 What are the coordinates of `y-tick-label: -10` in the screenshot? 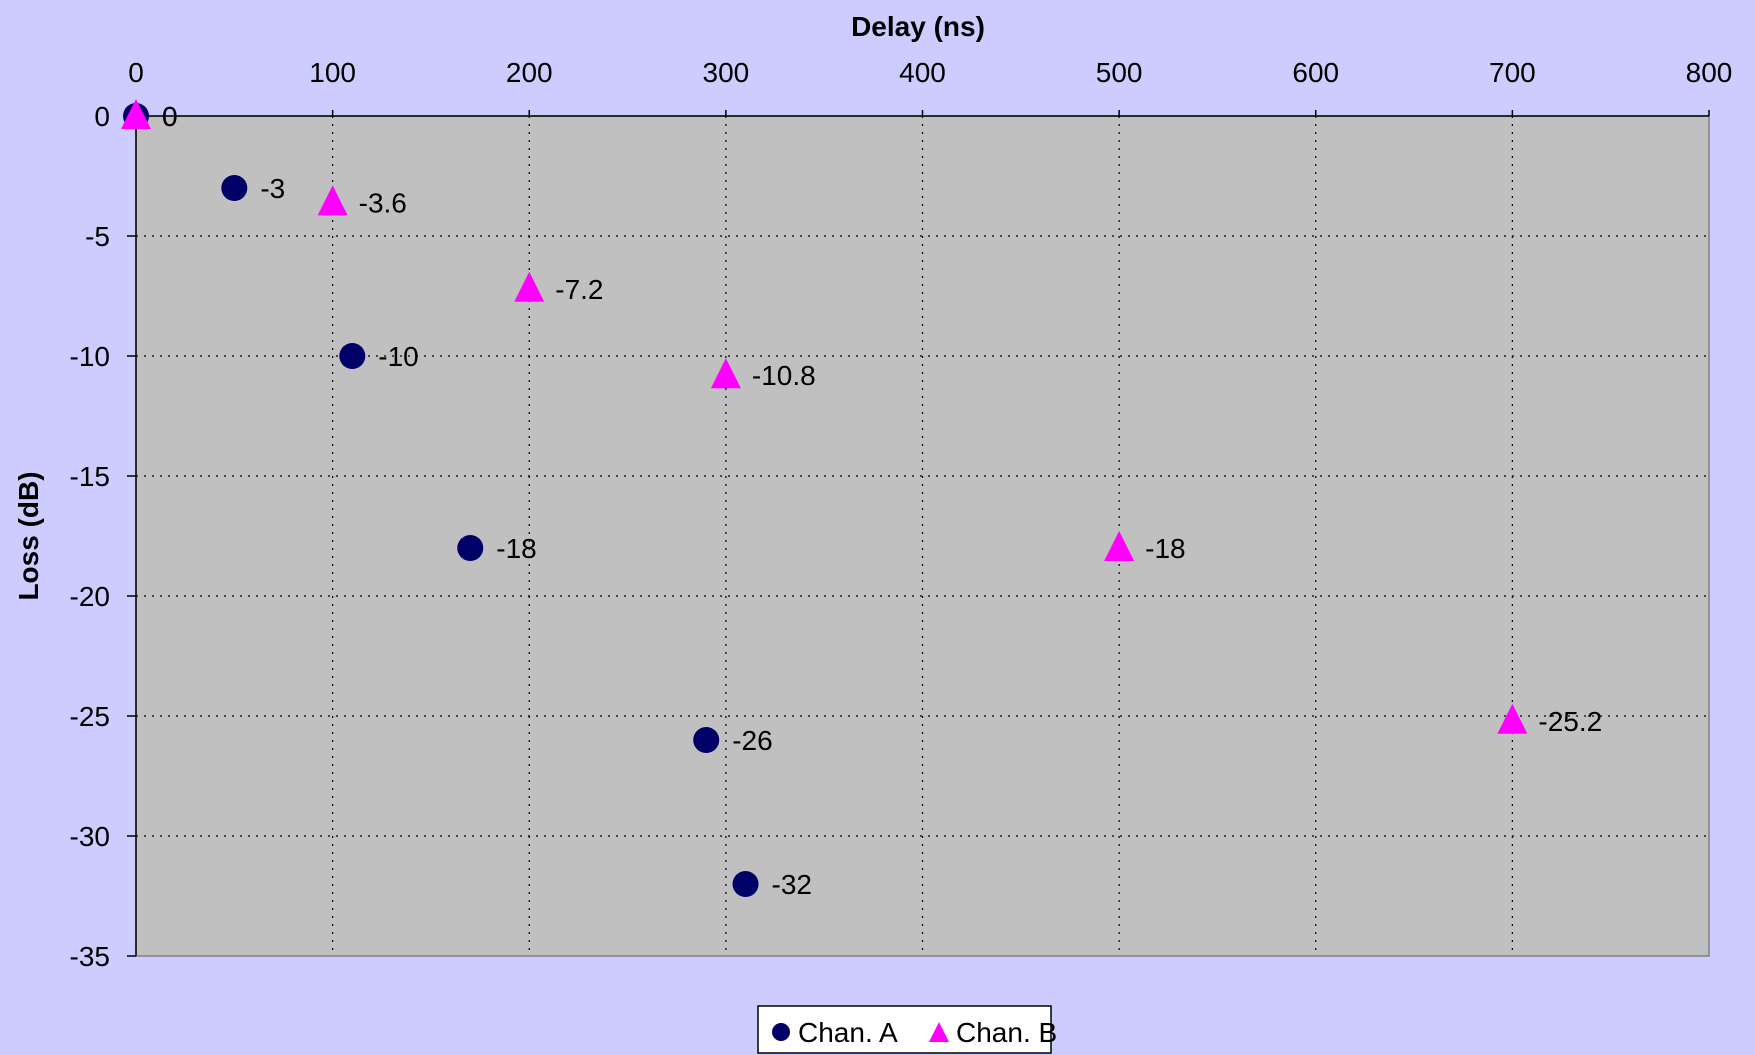 It's located at (90, 356).